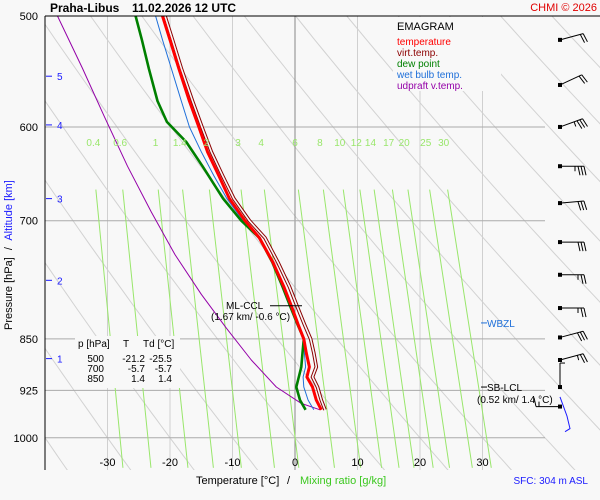 The width and height of the screenshot is (600, 500). What do you see at coordinates (9, 255) in the screenshot?
I see `y-axis-label: Pressure [hPa] / Altitude [km]` at bounding box center [9, 255].